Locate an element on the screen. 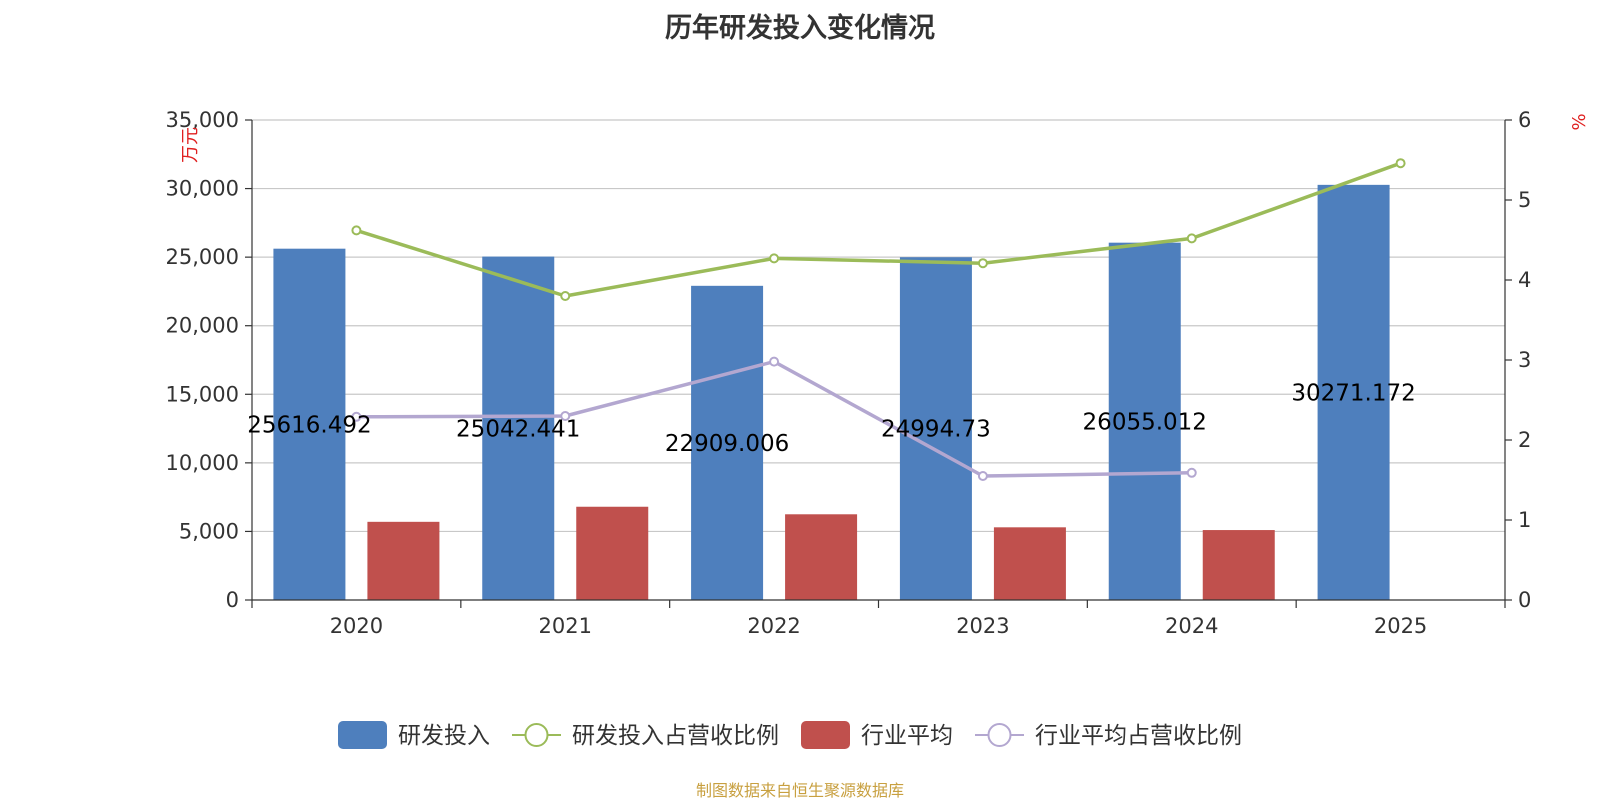  legend: 研发投入 研发投入占营收比例 行业平均 行业平均占营收比例 is located at coordinates (790, 735).